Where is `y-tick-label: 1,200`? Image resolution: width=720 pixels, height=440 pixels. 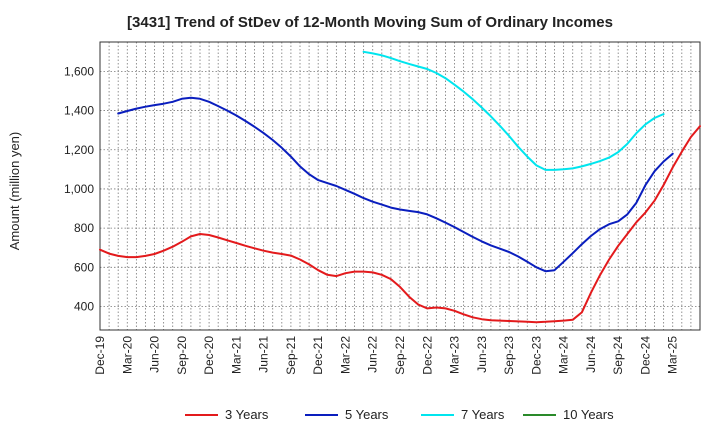
y-tick-label: 1,200 is located at coordinates (79, 150).